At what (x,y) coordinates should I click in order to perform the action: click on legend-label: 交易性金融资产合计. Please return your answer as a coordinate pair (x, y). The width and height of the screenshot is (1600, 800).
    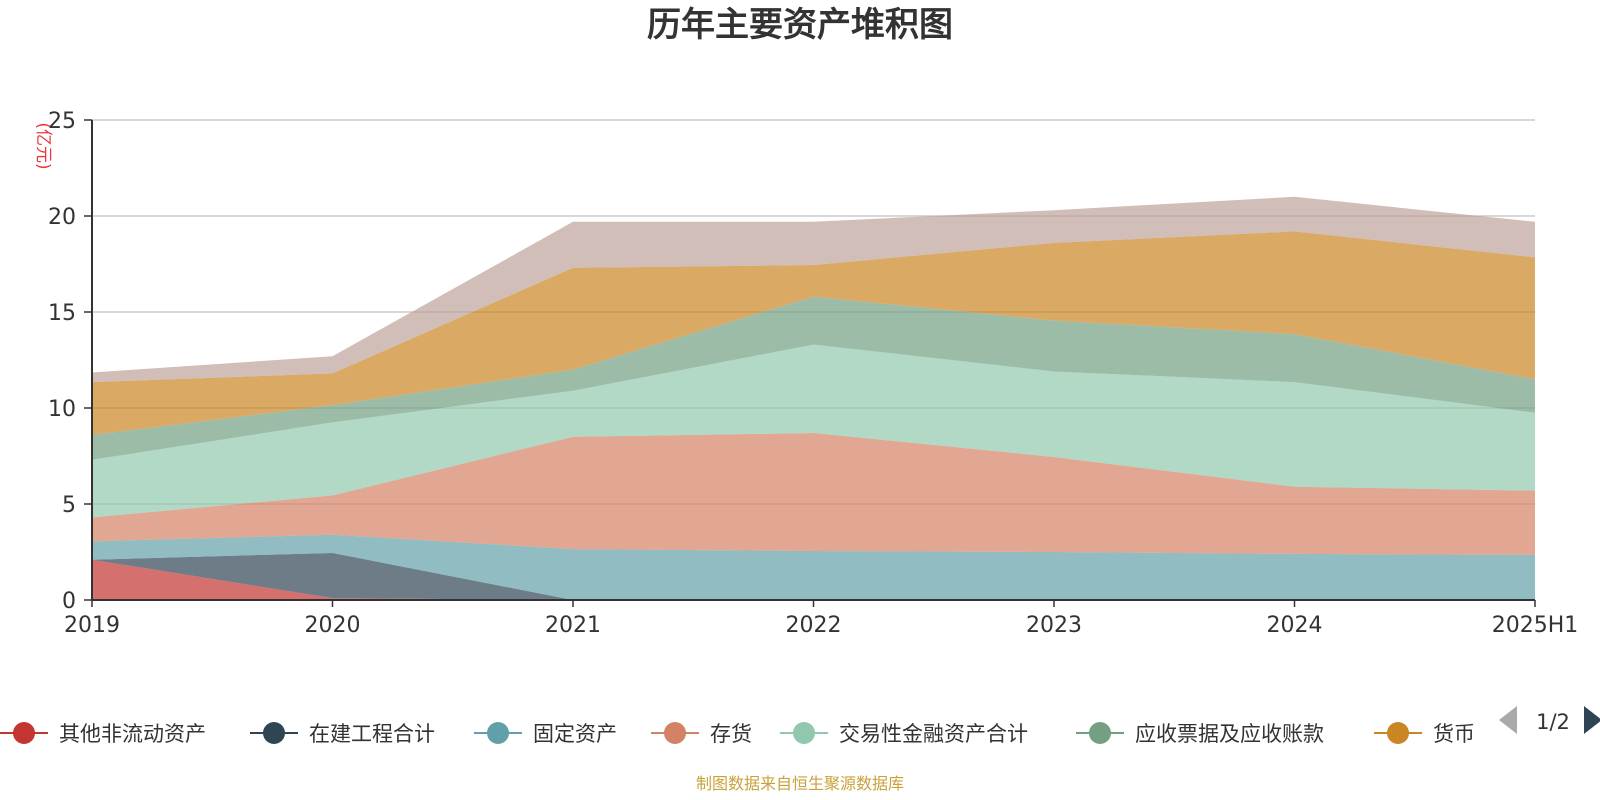
    Looking at the image, I should click on (933, 734).